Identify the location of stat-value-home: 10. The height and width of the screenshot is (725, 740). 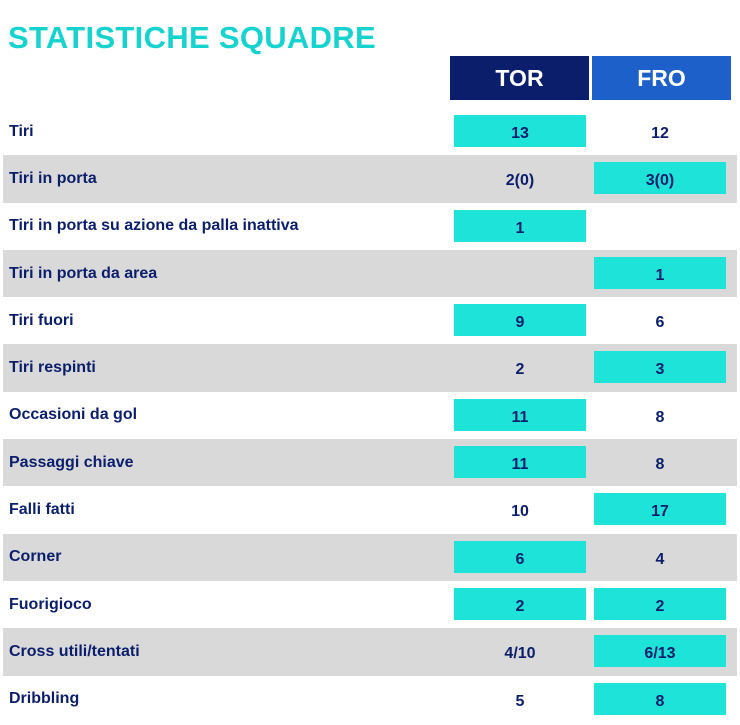
(520, 512).